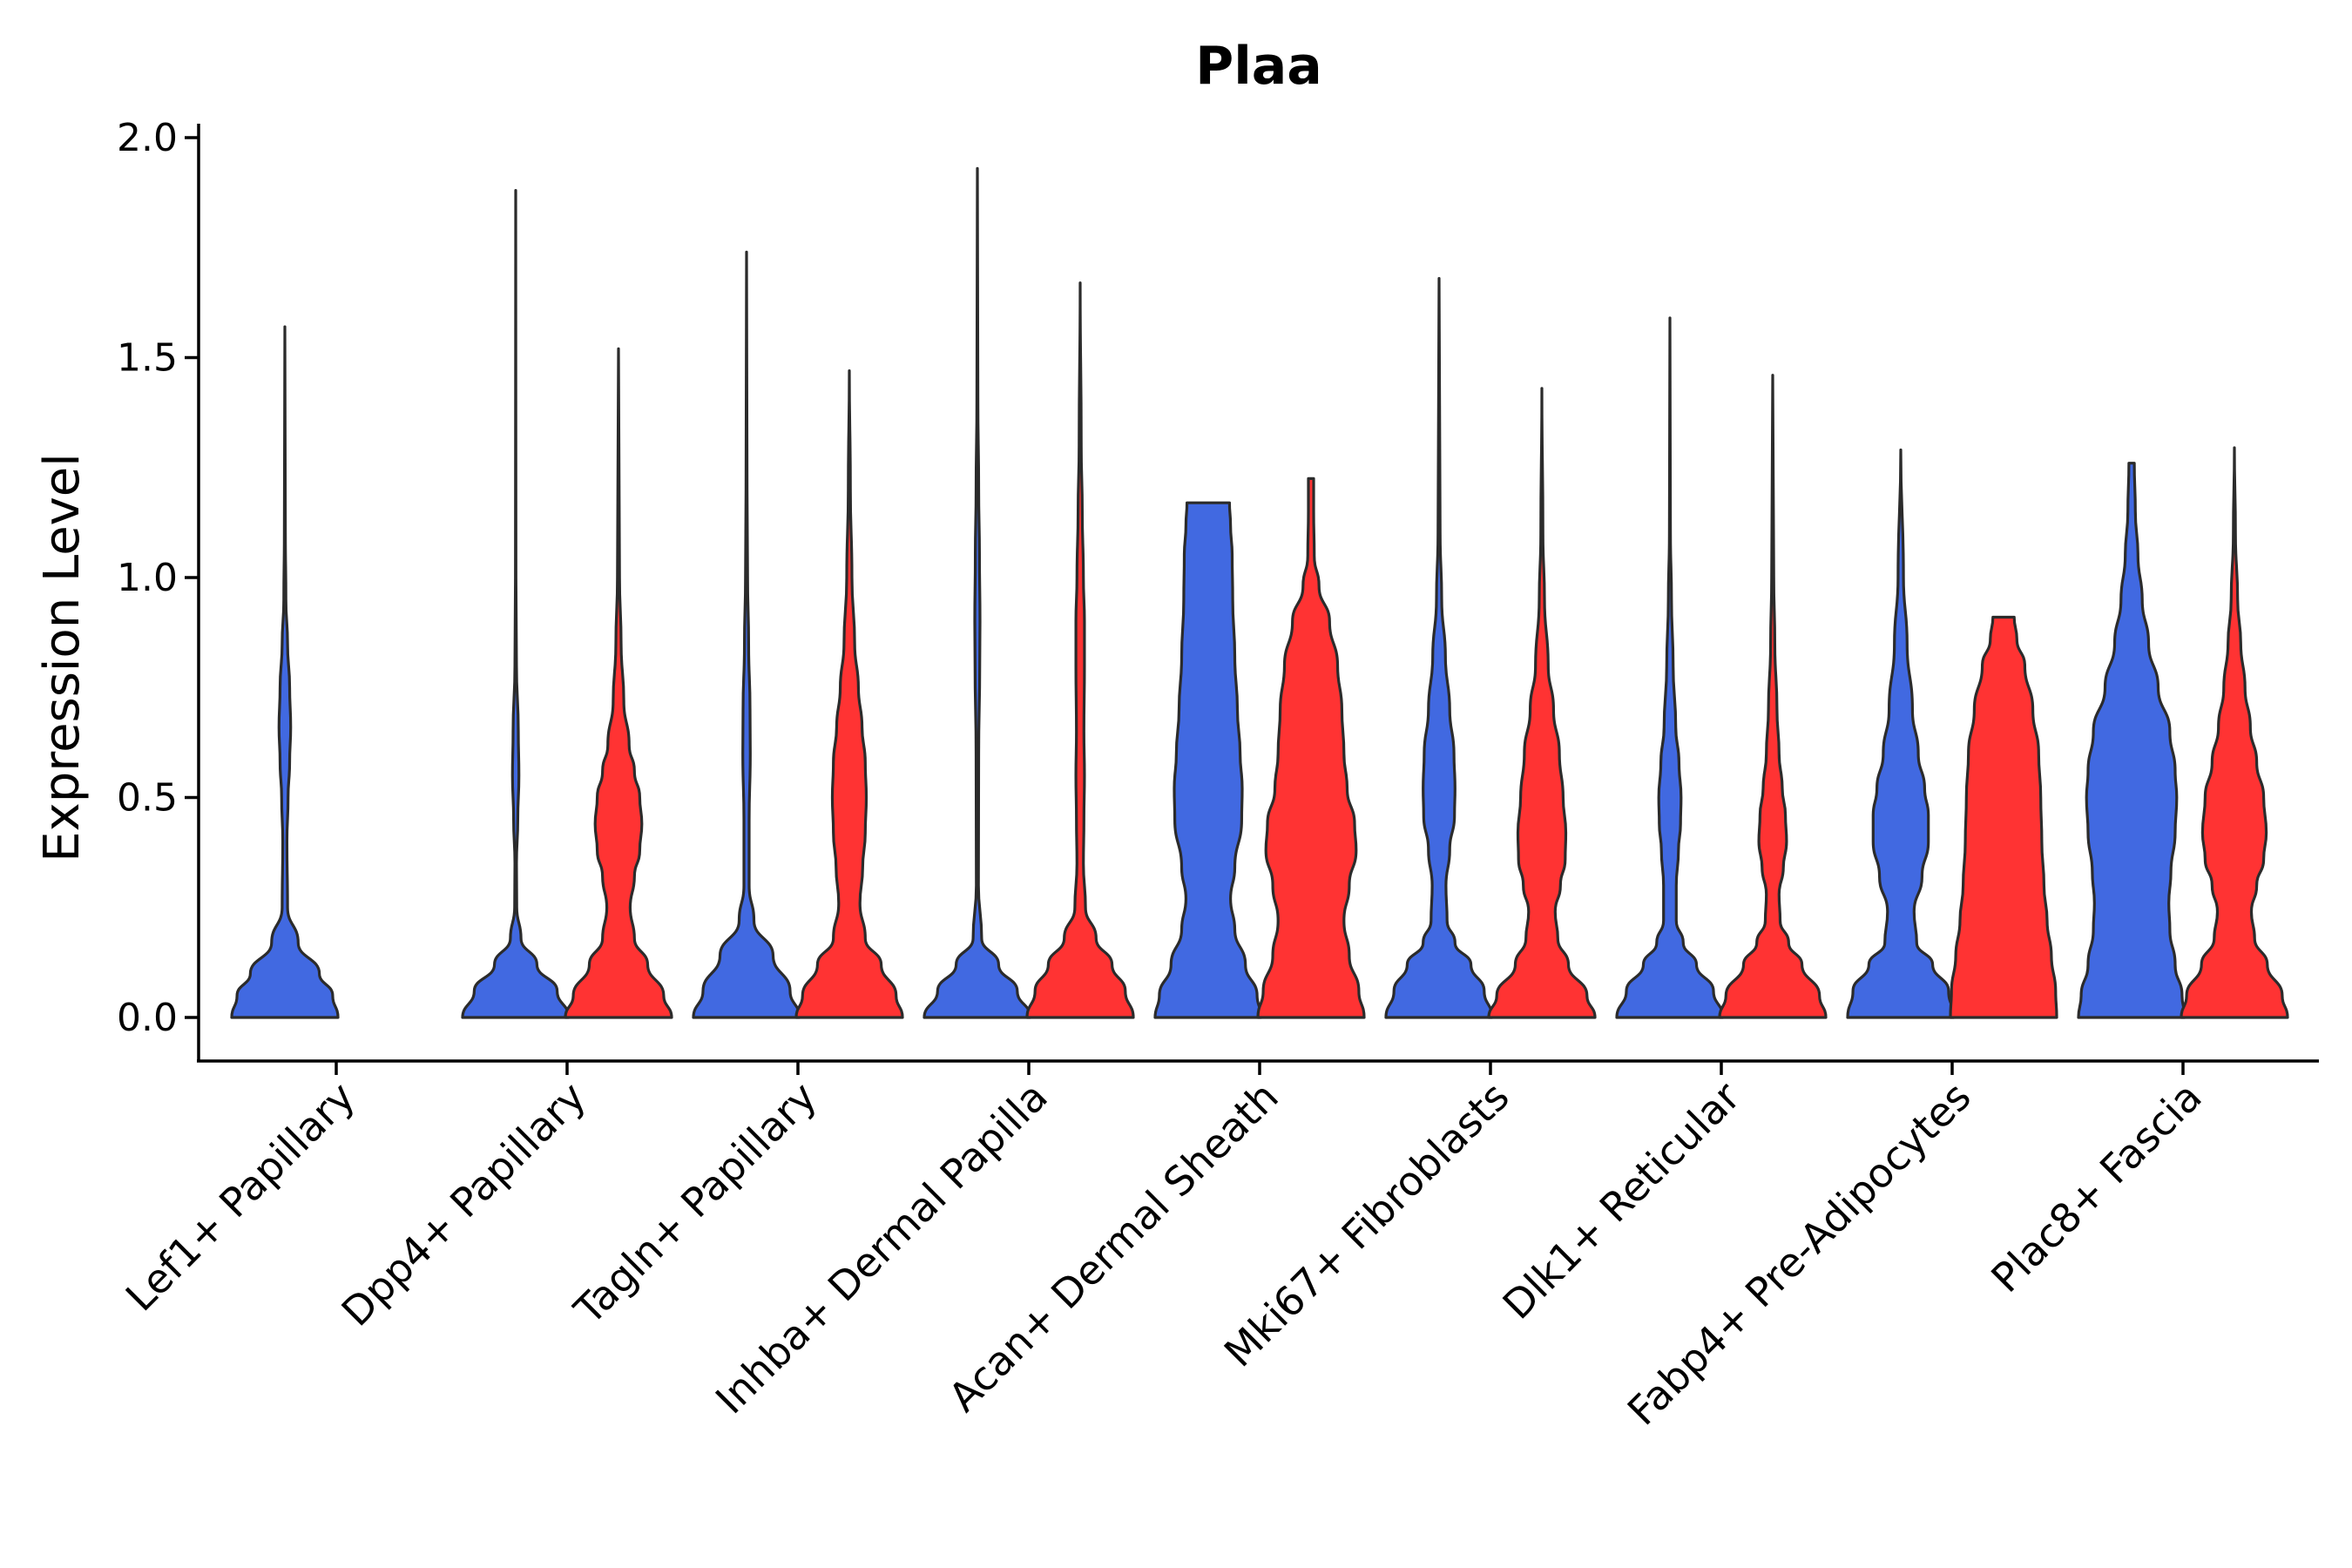 This screenshot has width=2352, height=1568. What do you see at coordinates (147, 578) in the screenshot?
I see `y-tick-label: 1.0` at bounding box center [147, 578].